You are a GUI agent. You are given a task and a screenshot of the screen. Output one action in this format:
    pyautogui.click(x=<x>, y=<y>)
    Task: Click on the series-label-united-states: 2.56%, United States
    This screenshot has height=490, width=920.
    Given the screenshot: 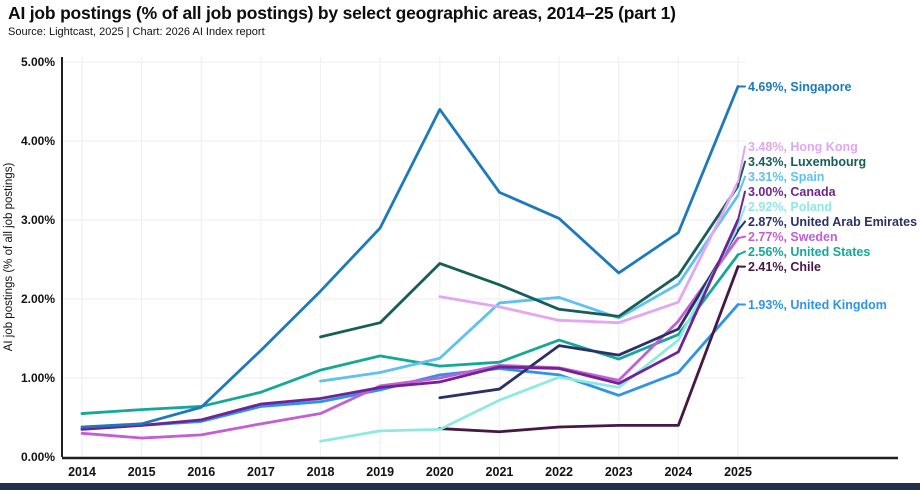 What is the action you would take?
    pyautogui.click(x=809, y=252)
    